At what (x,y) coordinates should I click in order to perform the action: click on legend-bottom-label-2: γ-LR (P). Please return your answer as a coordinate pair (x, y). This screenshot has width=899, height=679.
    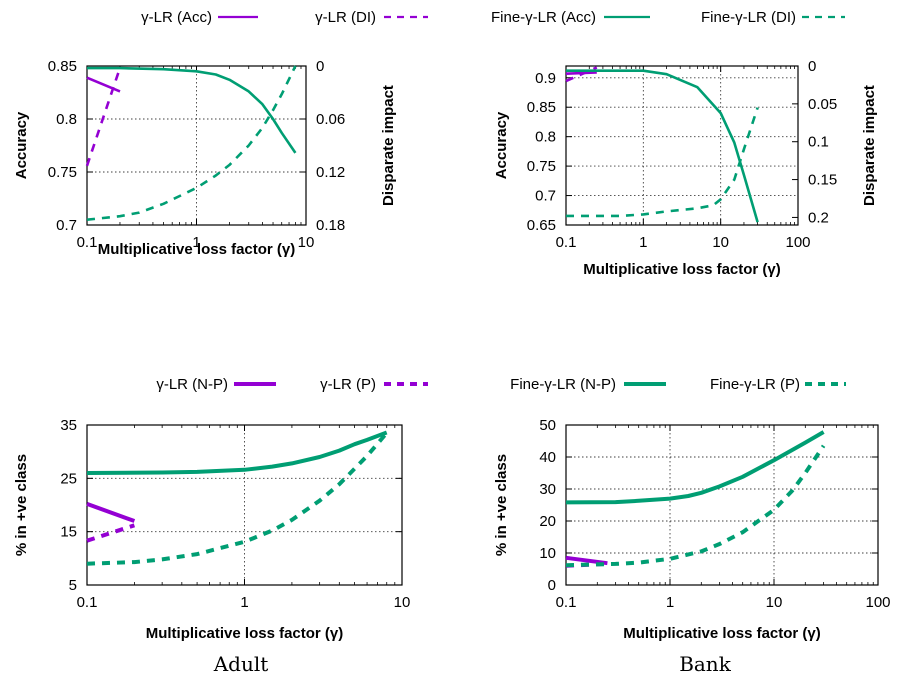
    Looking at the image, I should click on (348, 384).